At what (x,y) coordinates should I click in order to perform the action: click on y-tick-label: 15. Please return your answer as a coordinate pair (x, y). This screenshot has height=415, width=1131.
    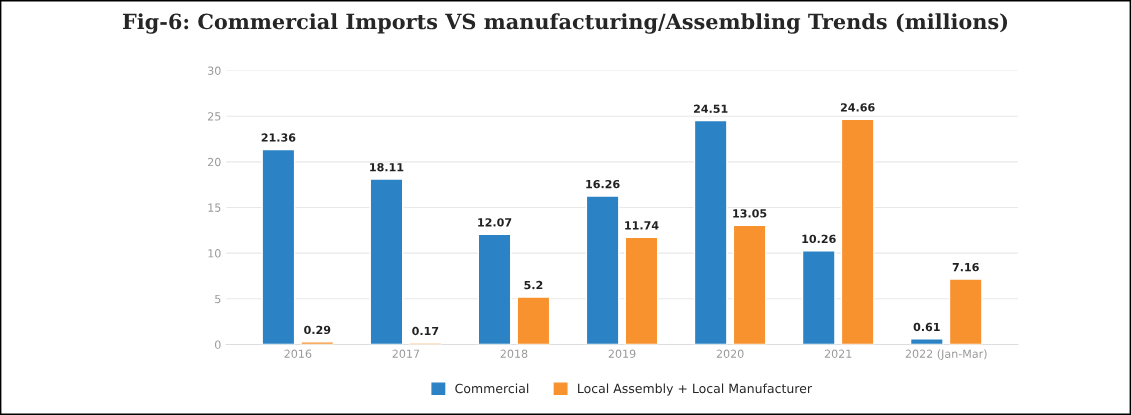
    Looking at the image, I should click on (214, 207).